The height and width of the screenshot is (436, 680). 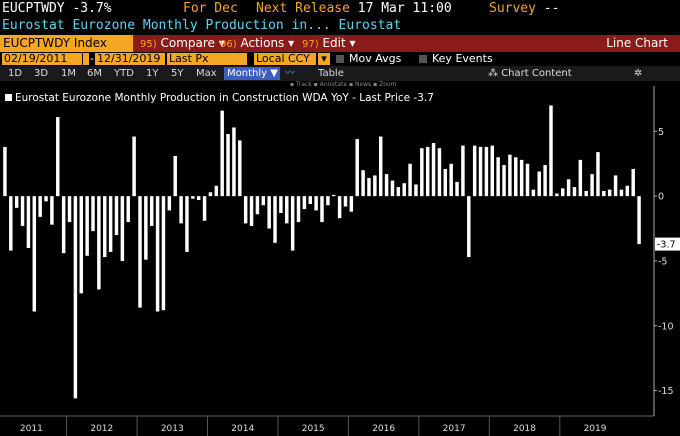 What do you see at coordinates (94, 73) in the screenshot?
I see `period-6m: 6M` at bounding box center [94, 73].